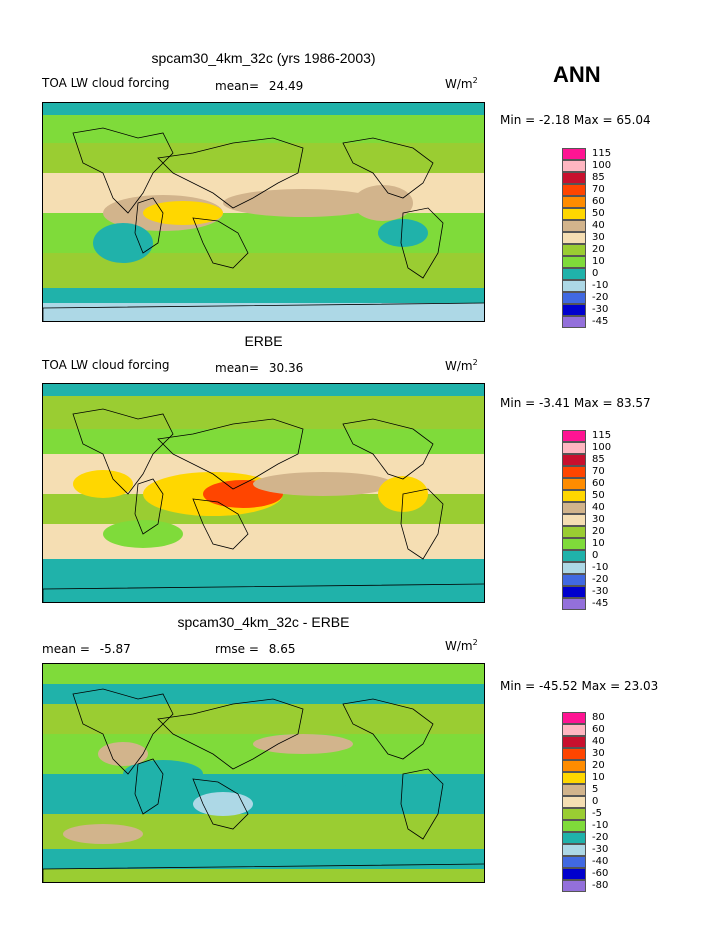  I want to click on colorbar-tick-label: 20, so click(598, 249).